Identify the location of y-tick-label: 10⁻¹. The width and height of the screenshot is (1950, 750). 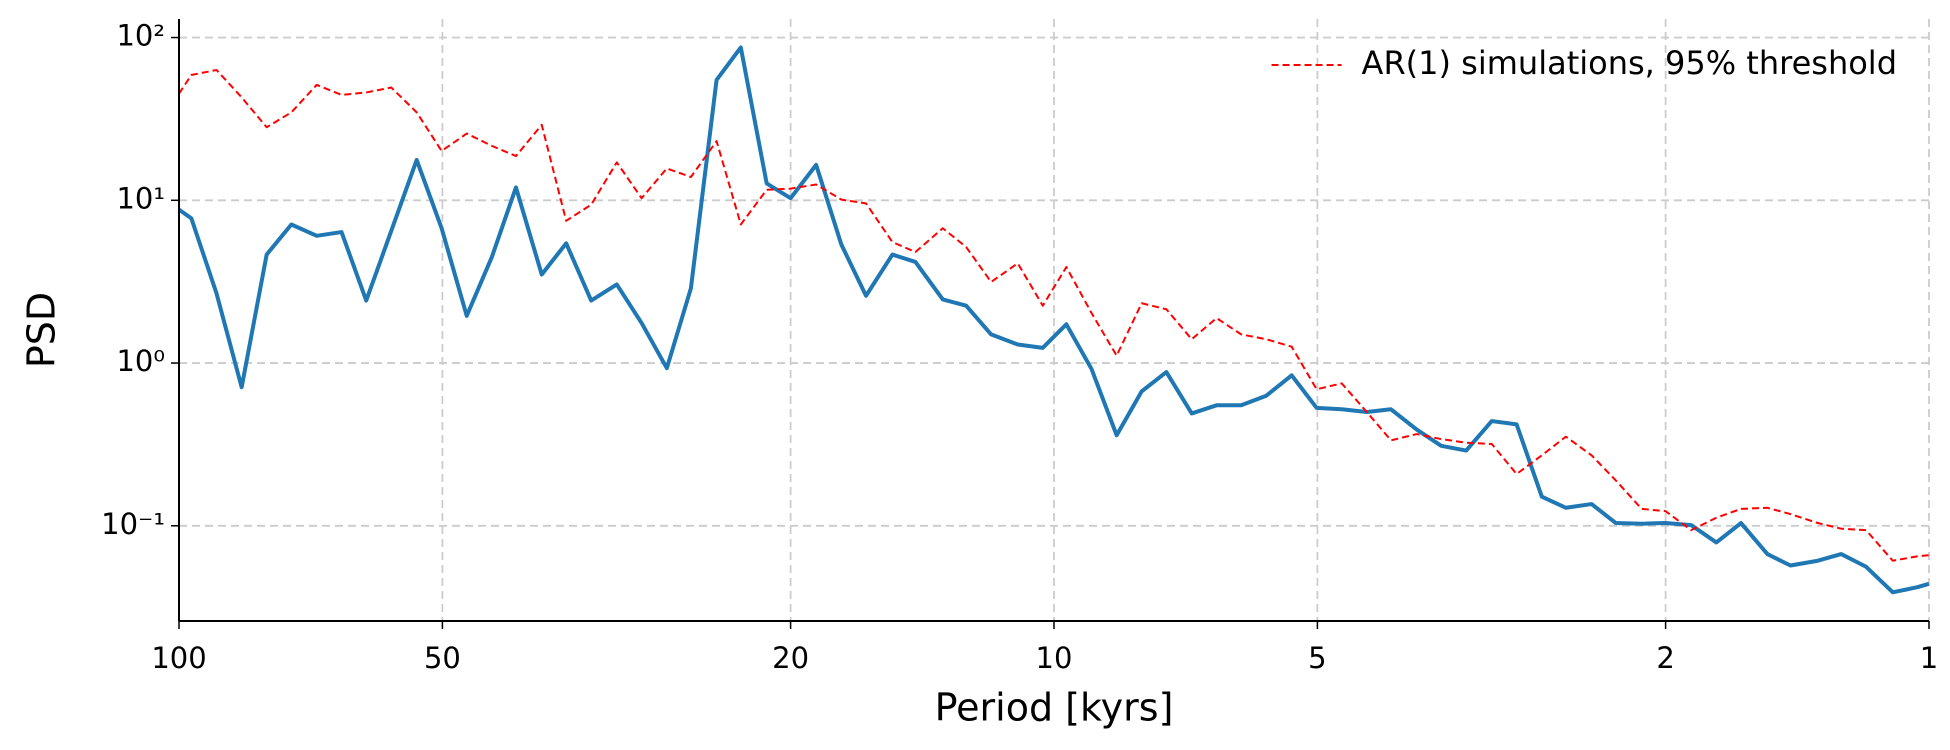
(133, 524).